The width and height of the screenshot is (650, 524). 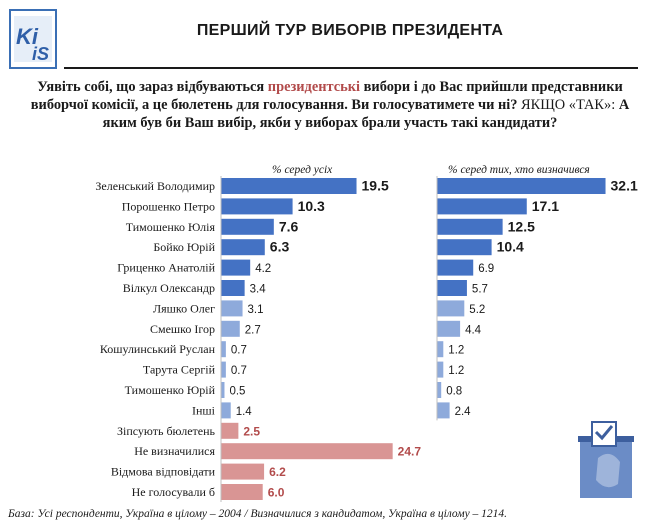 What do you see at coordinates (237, 392) in the screenshot?
I see `value-label: 0.5` at bounding box center [237, 392].